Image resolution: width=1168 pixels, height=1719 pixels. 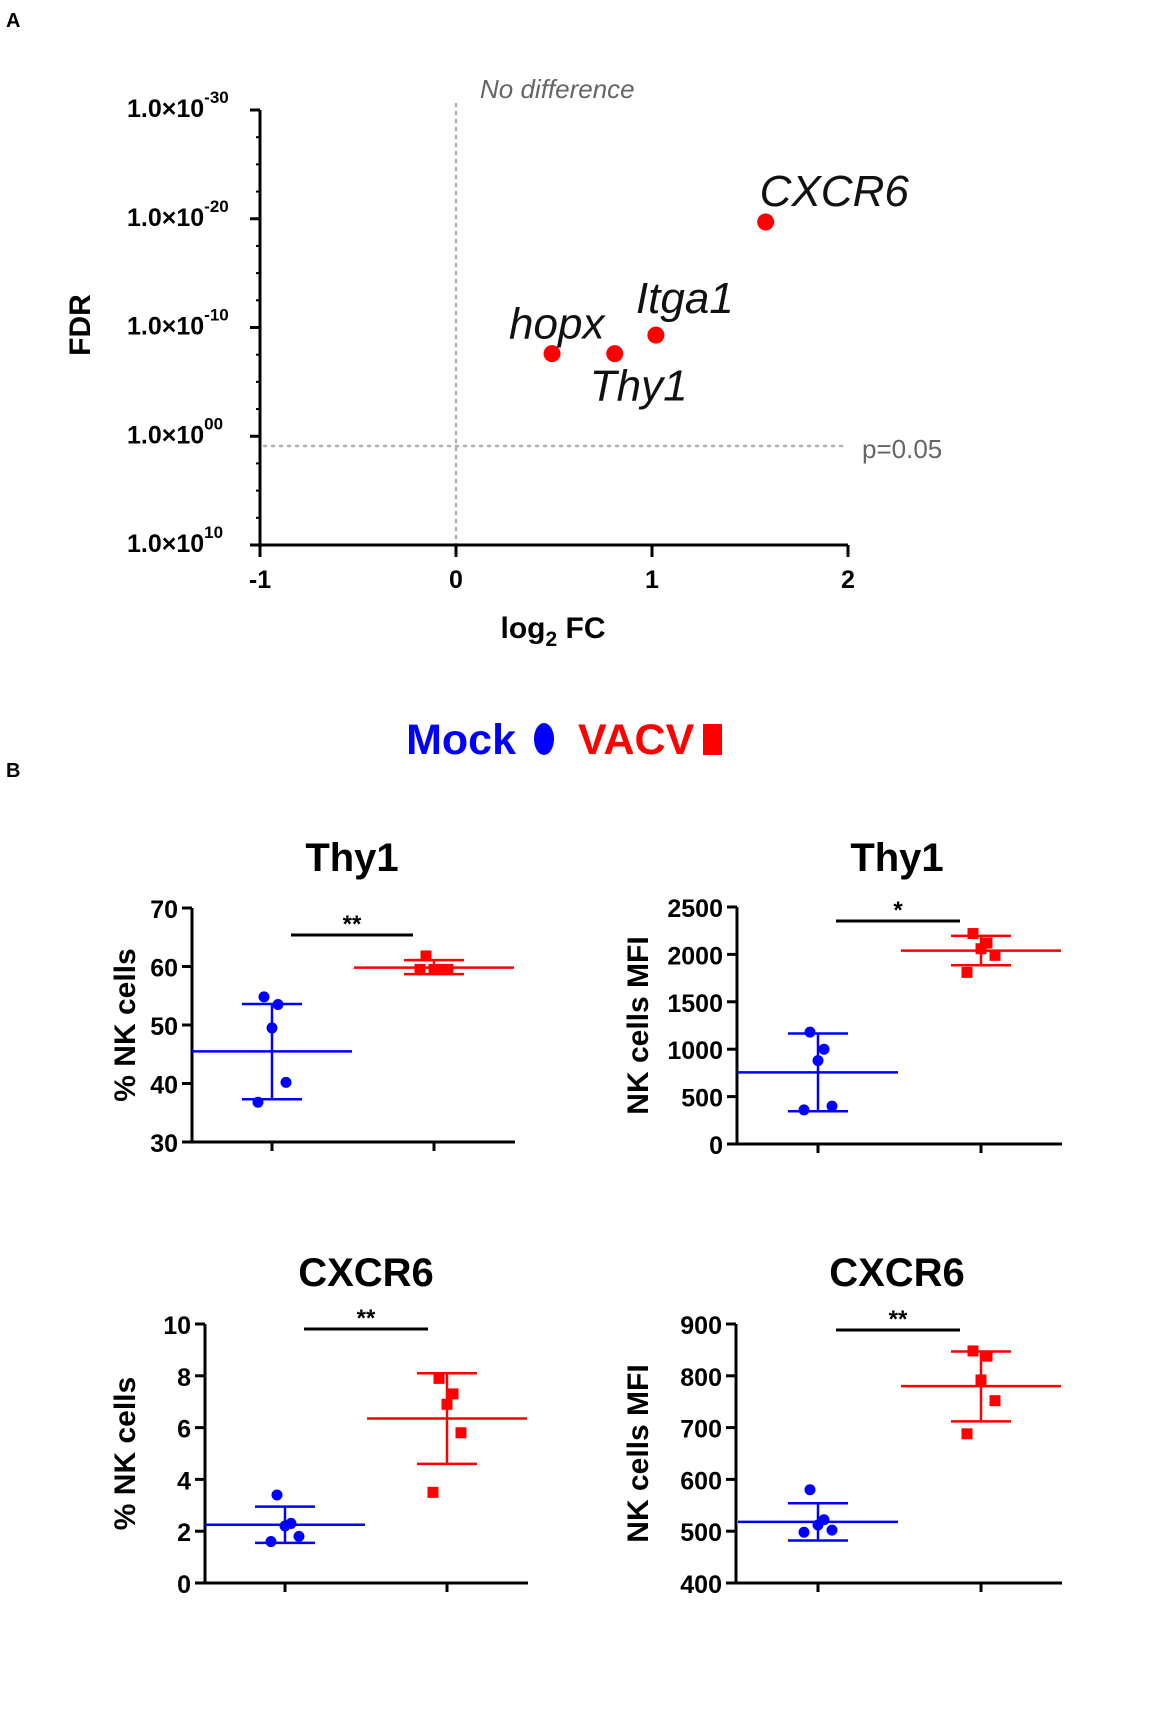 What do you see at coordinates (175, 540) in the screenshot?
I see `y-tick-label: 1.0×10¹⁰` at bounding box center [175, 540].